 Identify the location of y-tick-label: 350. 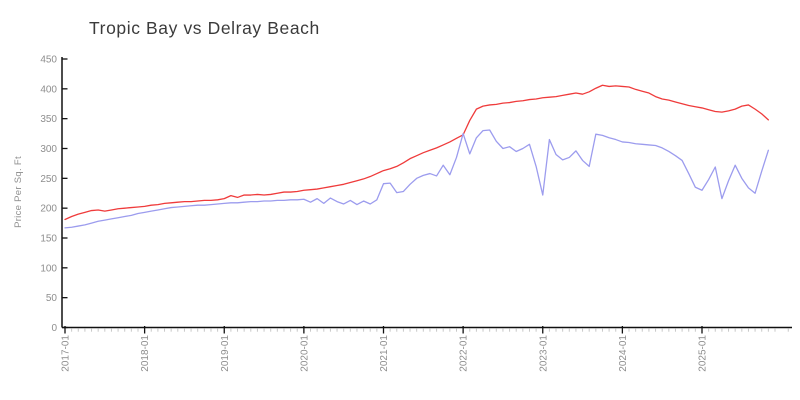
(48, 119).